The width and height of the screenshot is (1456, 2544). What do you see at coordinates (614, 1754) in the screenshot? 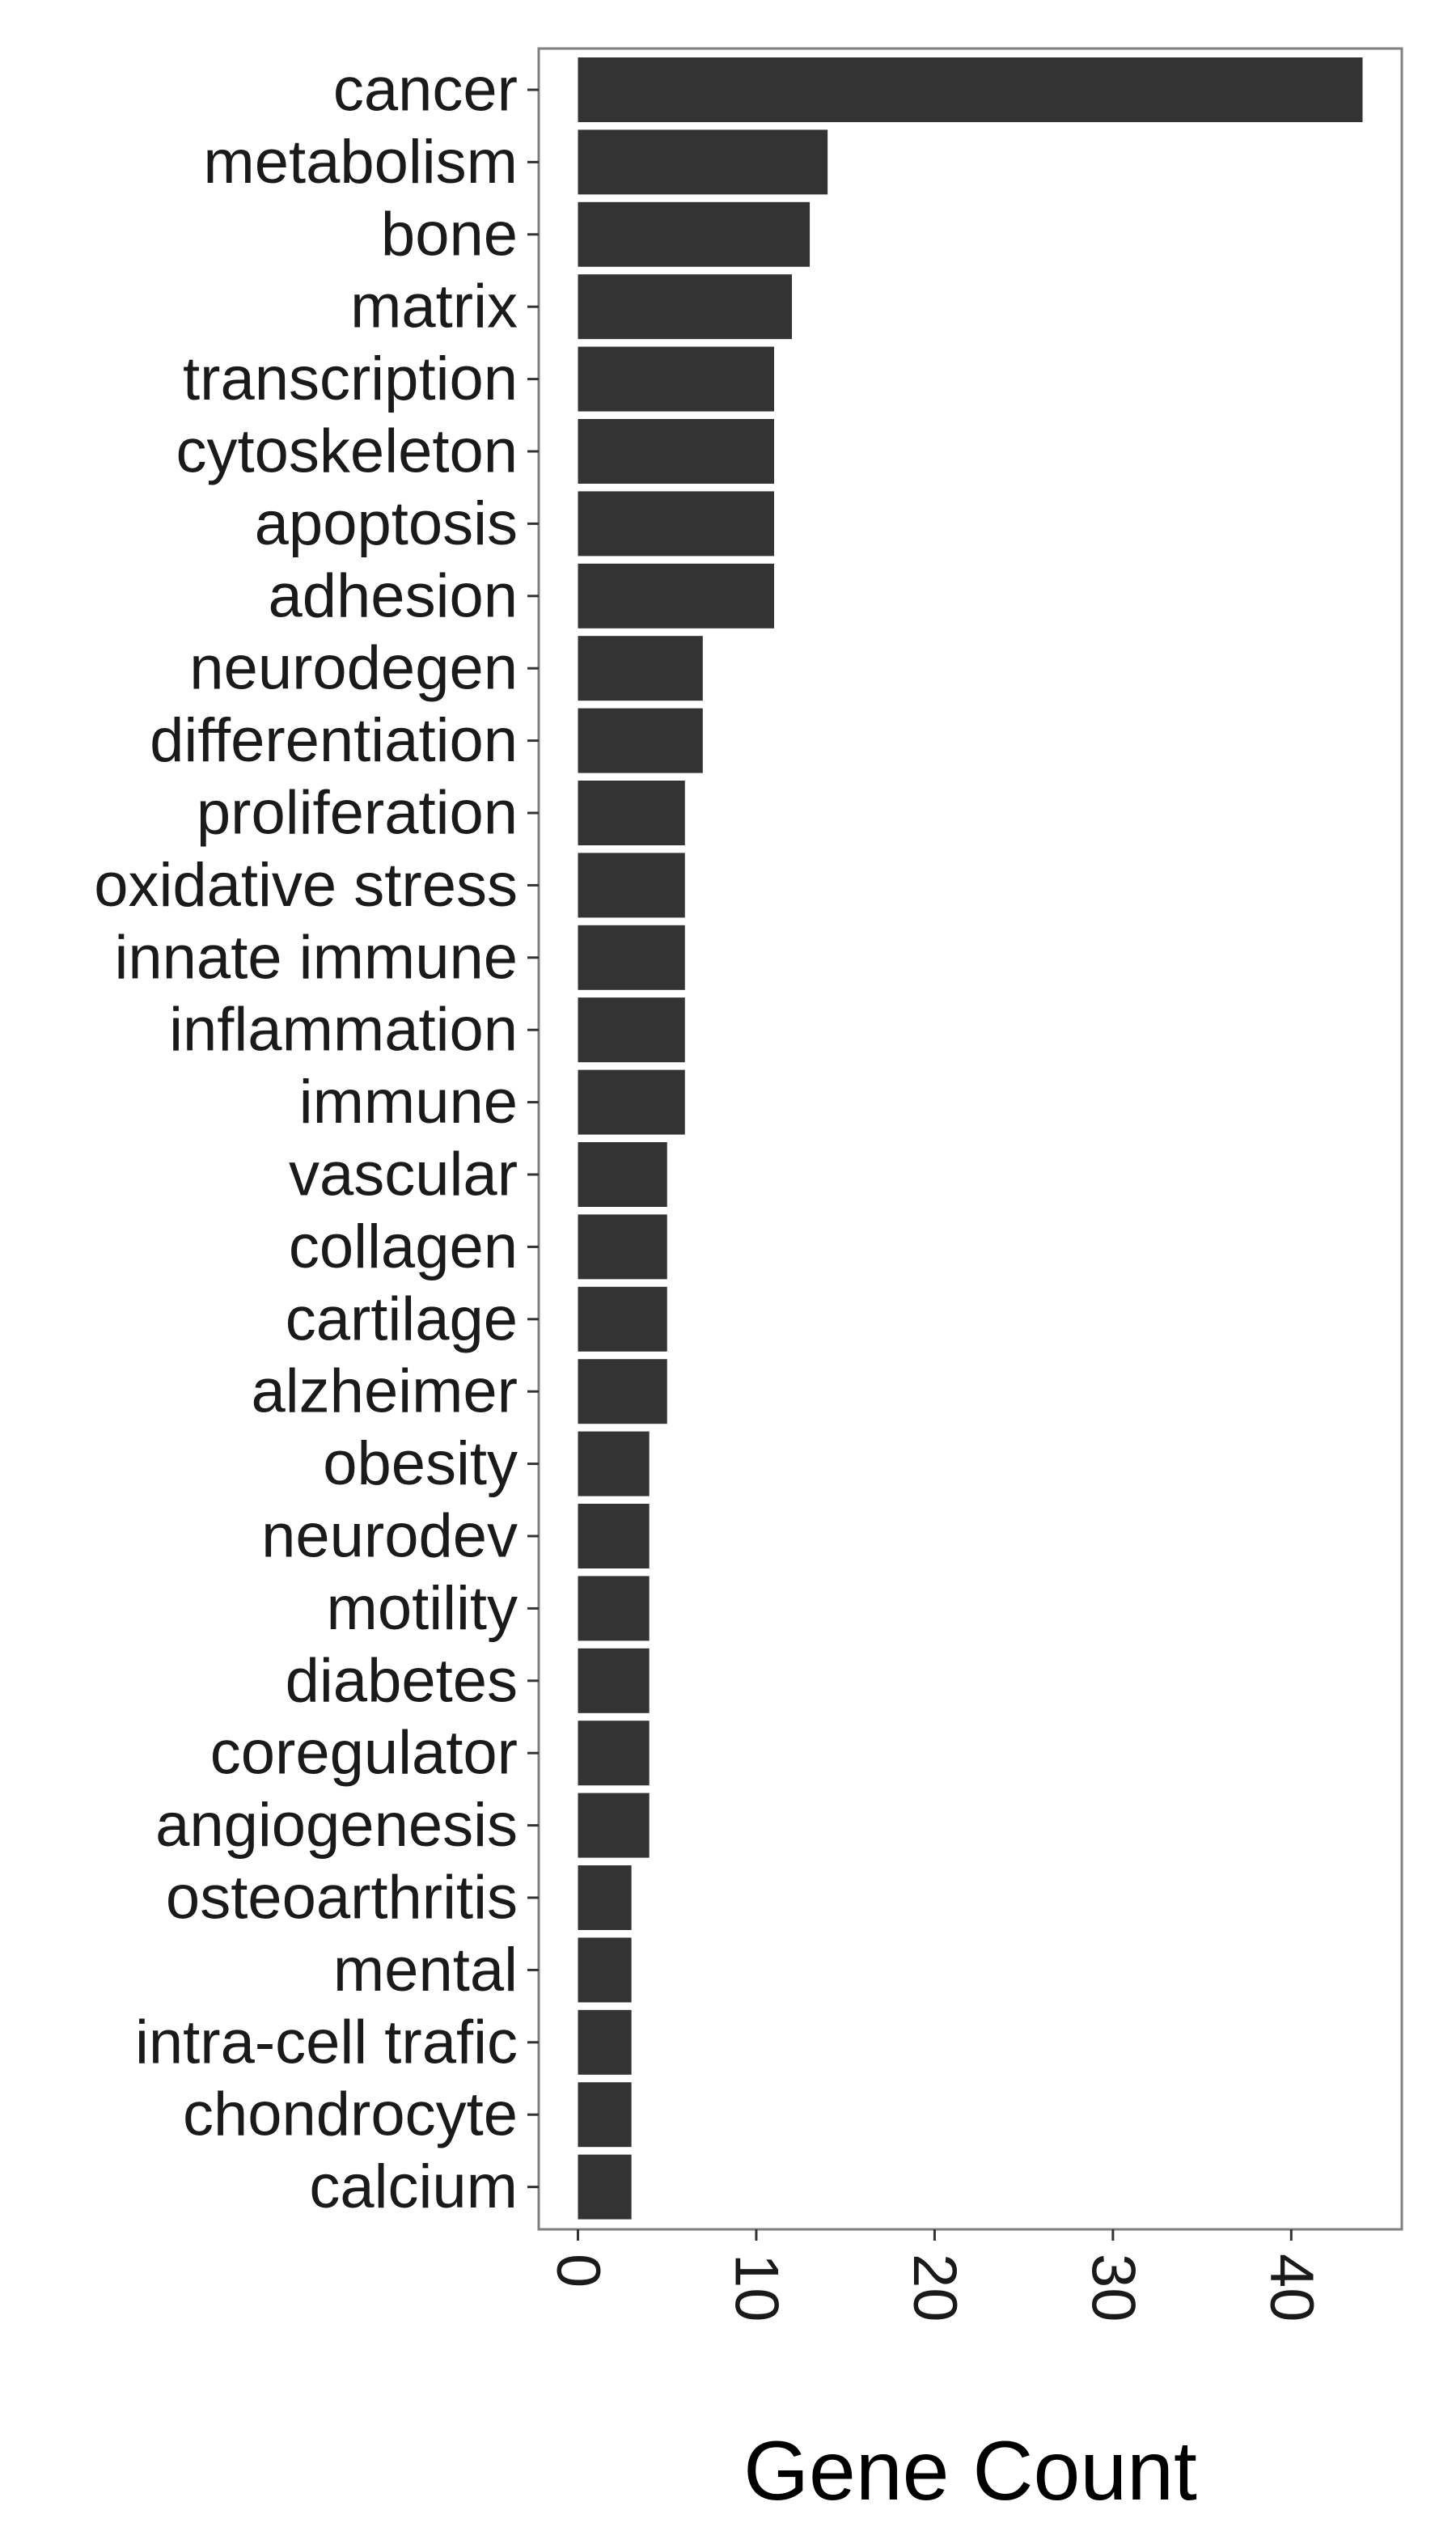
I see `bar-coregulator` at bounding box center [614, 1754].